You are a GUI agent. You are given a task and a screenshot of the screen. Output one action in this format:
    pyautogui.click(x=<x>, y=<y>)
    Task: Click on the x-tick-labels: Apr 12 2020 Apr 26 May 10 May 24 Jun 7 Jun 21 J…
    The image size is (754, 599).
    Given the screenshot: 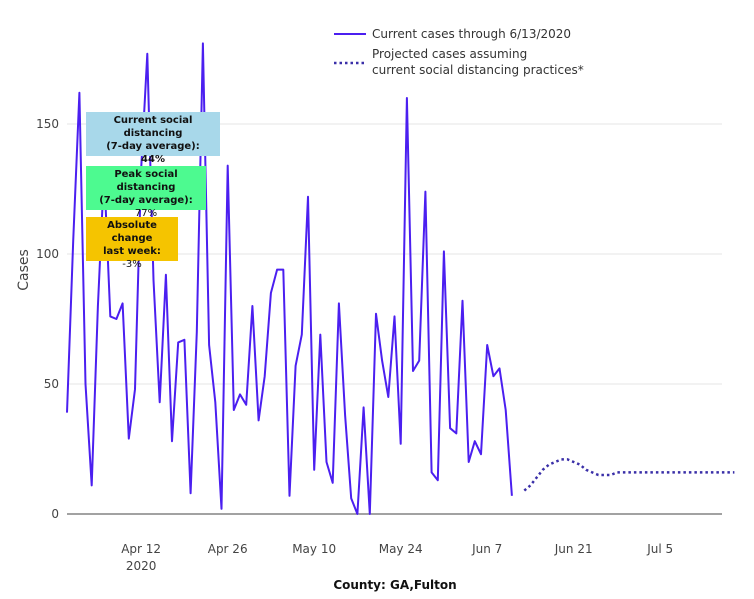 What is the action you would take?
    pyautogui.click(x=397, y=557)
    